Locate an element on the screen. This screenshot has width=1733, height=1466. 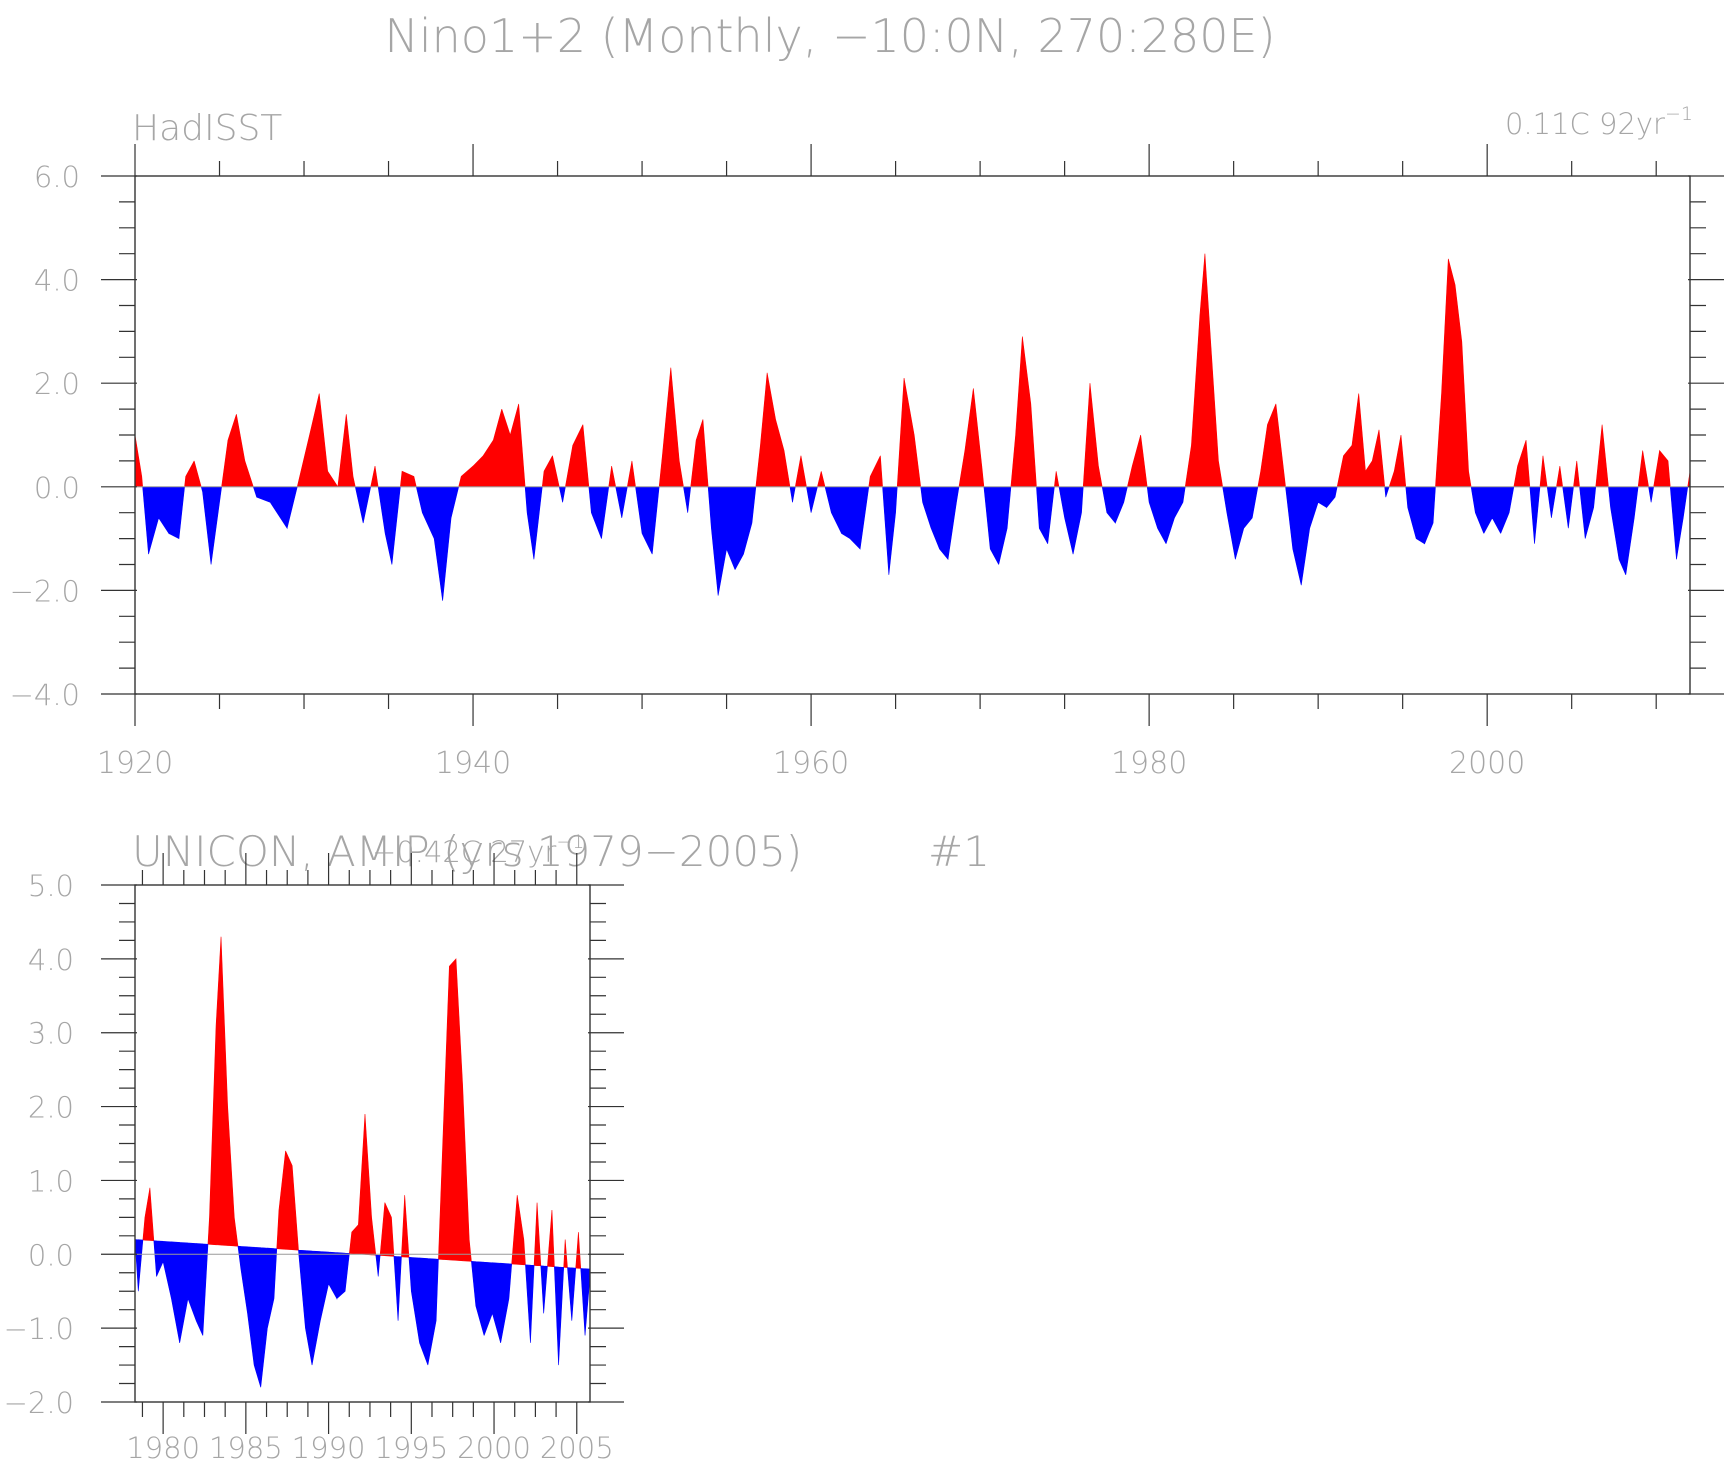
hadisst-x-tick-label: 1940 is located at coordinates (473, 763).